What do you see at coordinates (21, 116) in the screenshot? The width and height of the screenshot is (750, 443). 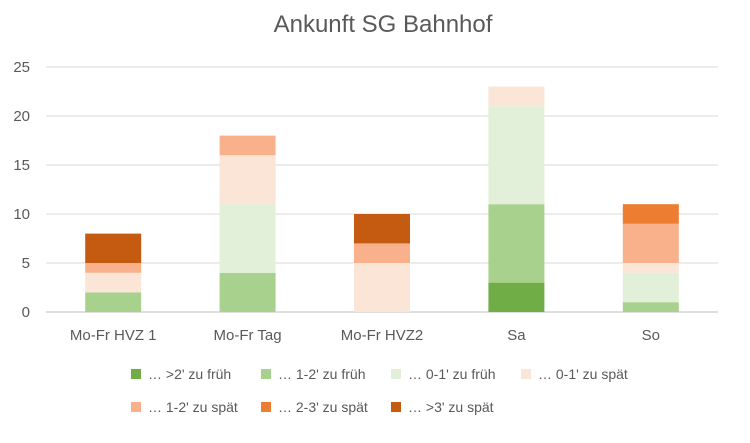 I see `y-tick-label: 20` at bounding box center [21, 116].